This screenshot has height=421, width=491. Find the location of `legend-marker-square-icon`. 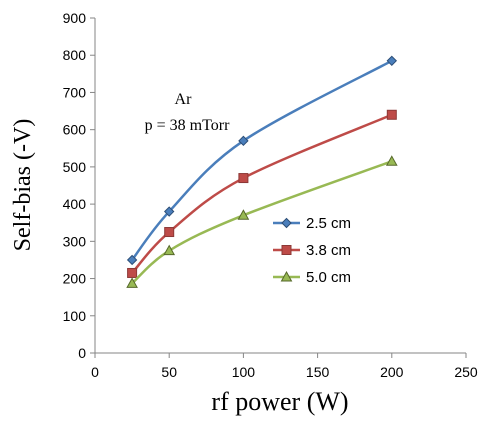

legend-marker-square-icon is located at coordinates (286, 250).